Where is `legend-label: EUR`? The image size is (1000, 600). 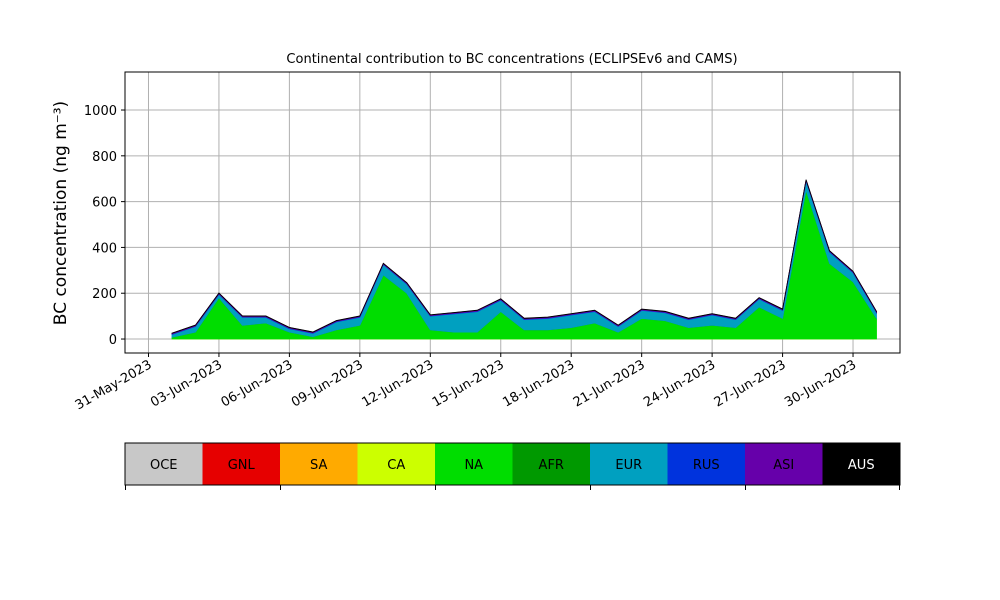 legend-label: EUR is located at coordinates (628, 465).